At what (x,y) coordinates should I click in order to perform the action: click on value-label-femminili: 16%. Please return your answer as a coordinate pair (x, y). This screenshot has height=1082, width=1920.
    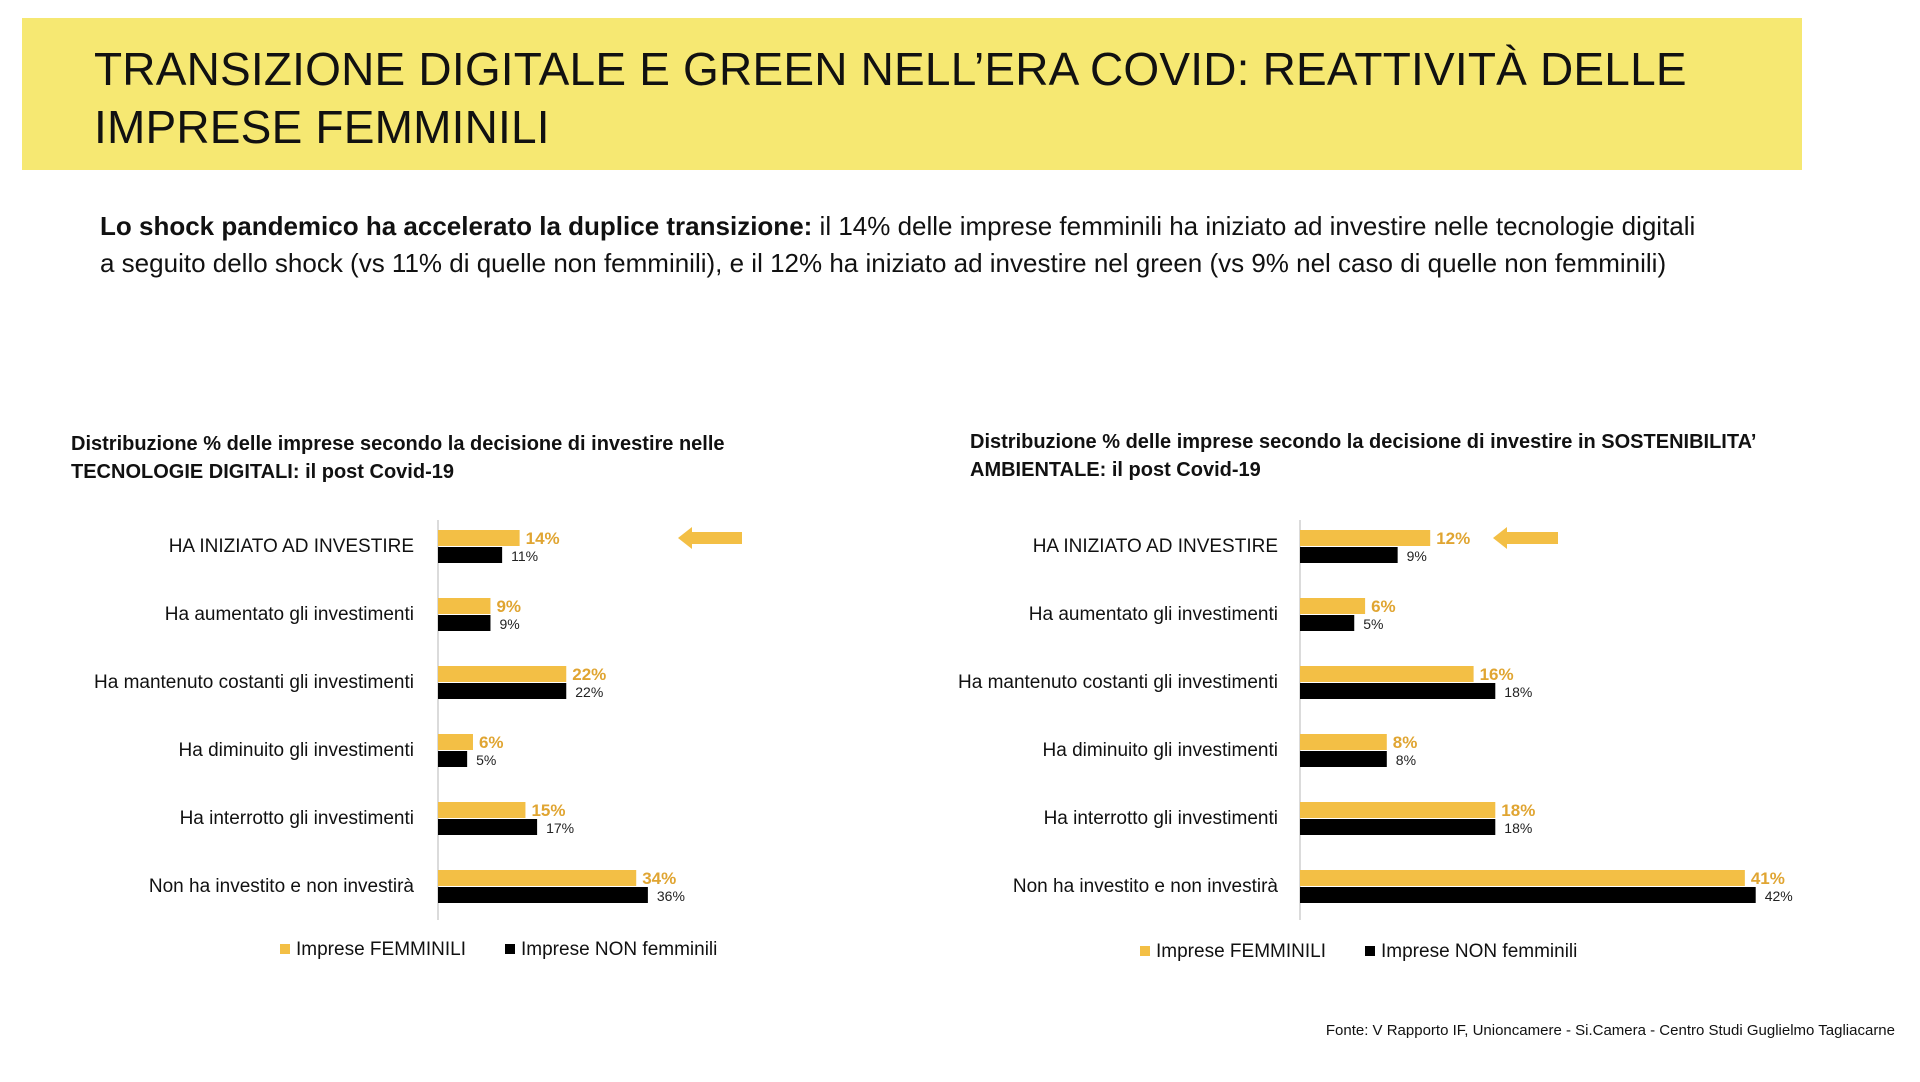
    Looking at the image, I should click on (1497, 674).